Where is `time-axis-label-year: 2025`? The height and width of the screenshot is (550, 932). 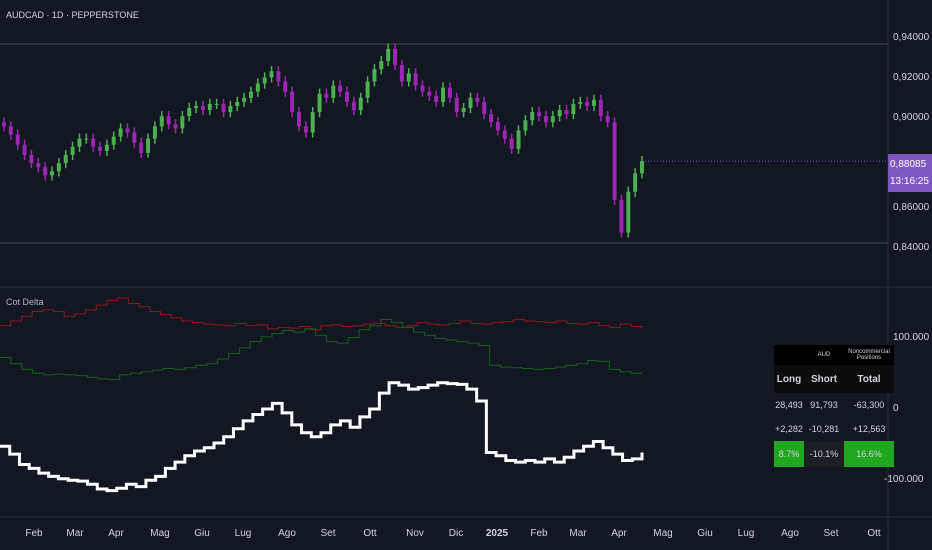 time-axis-label-year: 2025 is located at coordinates (497, 533).